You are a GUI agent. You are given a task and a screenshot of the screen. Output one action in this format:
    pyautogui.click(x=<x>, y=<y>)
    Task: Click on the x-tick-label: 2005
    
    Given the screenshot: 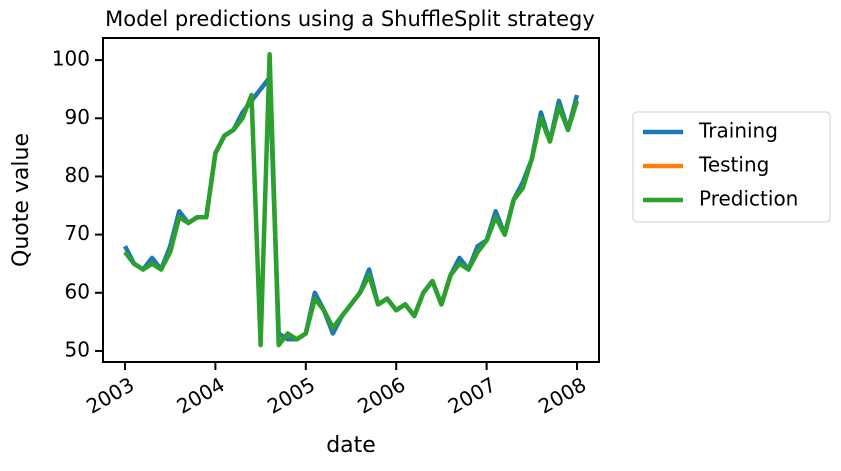 What is the action you would take?
    pyautogui.click(x=291, y=395)
    